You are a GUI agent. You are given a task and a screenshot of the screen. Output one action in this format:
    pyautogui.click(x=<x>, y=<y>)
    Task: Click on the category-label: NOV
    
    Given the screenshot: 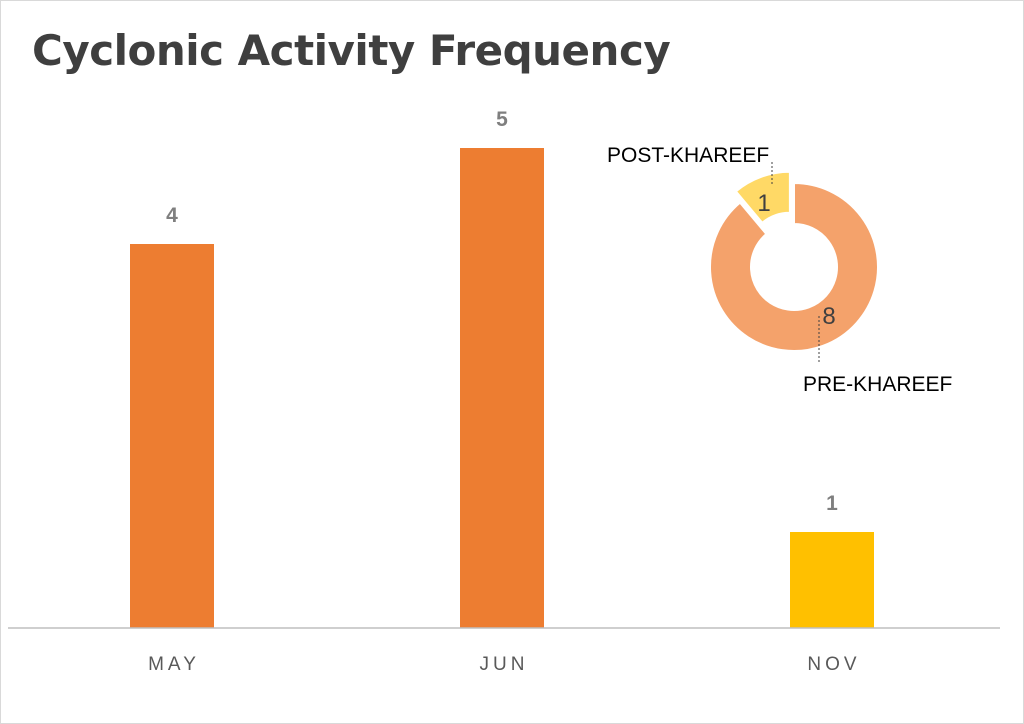 What is the action you would take?
    pyautogui.click(x=833, y=664)
    